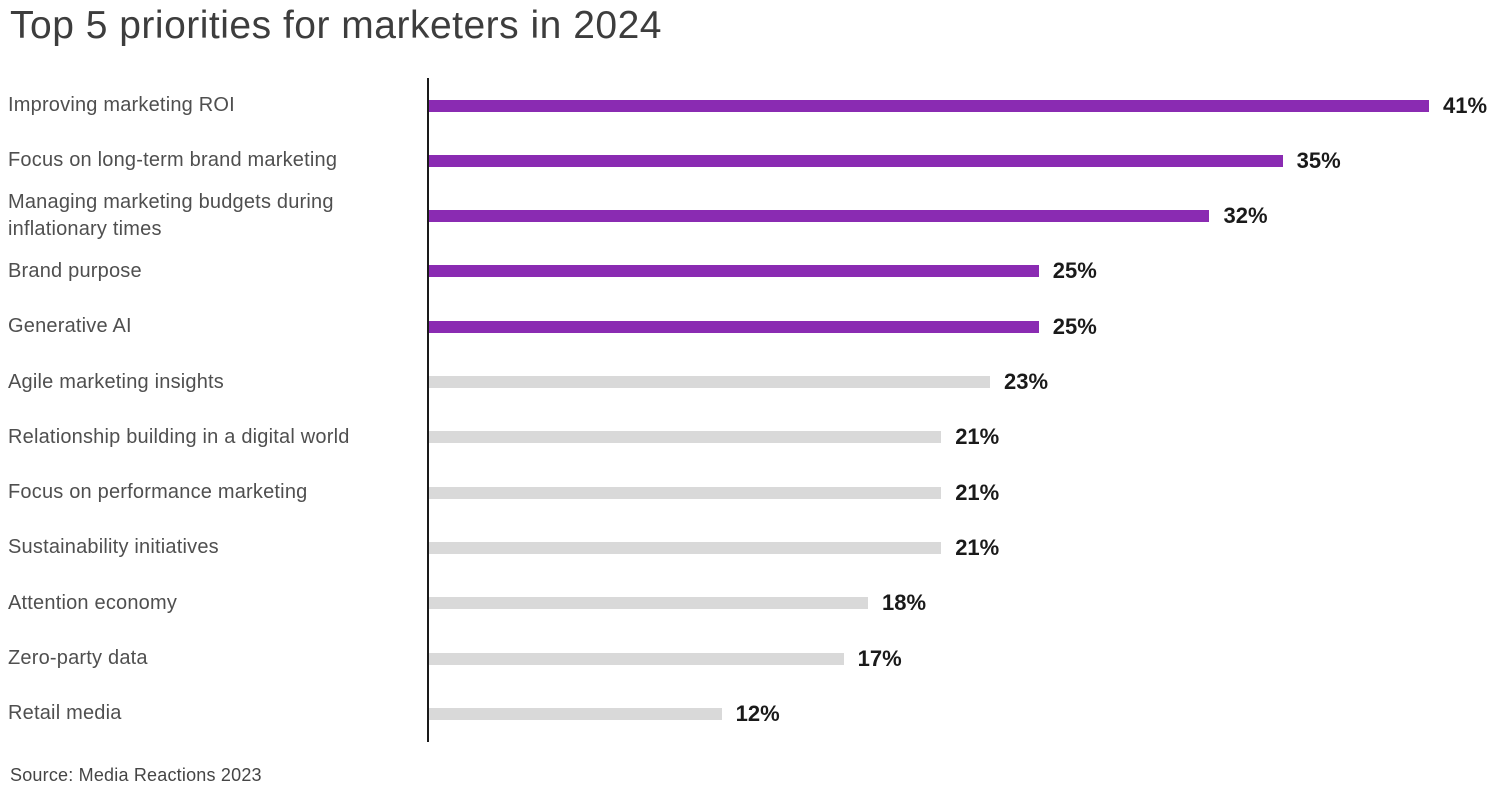  What do you see at coordinates (70, 326) in the screenshot?
I see `category-label: Generative AI` at bounding box center [70, 326].